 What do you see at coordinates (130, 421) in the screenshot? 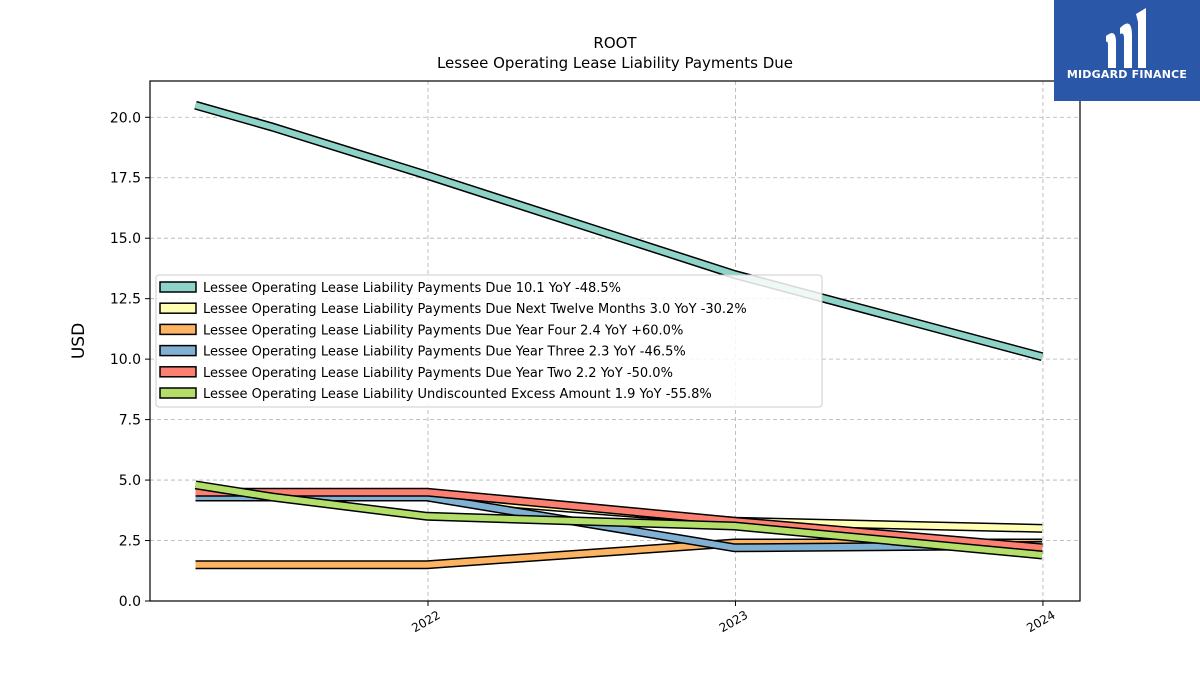
I see `y-tick-label: 7.5` at bounding box center [130, 421].